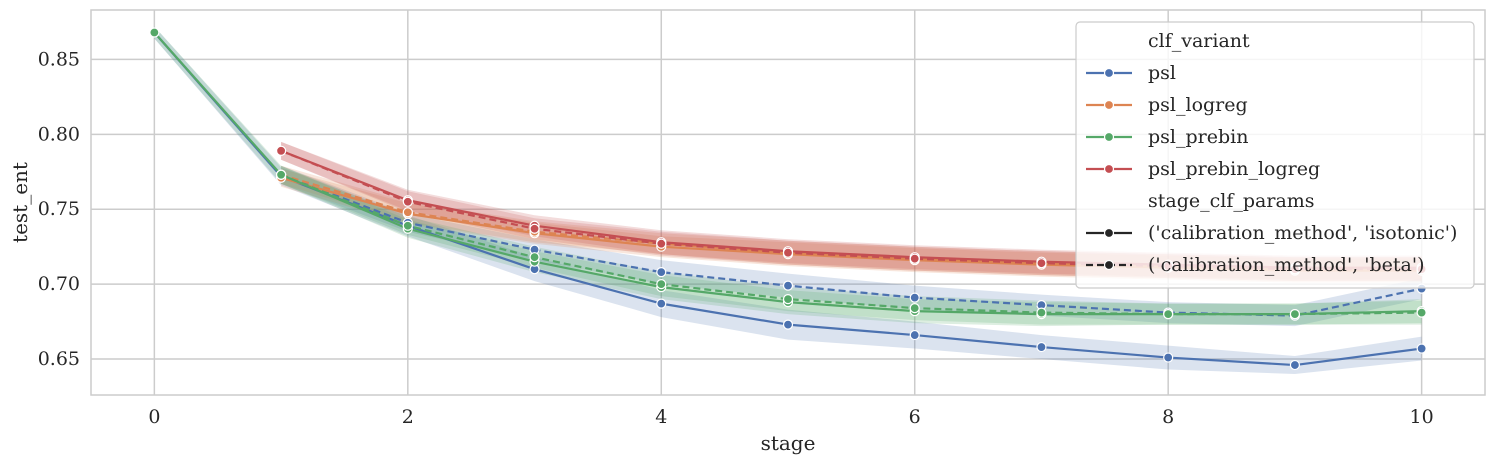 This screenshot has height=466, width=1495. What do you see at coordinates (1199, 41) in the screenshot?
I see `legend-hue-title: clf_variant` at bounding box center [1199, 41].